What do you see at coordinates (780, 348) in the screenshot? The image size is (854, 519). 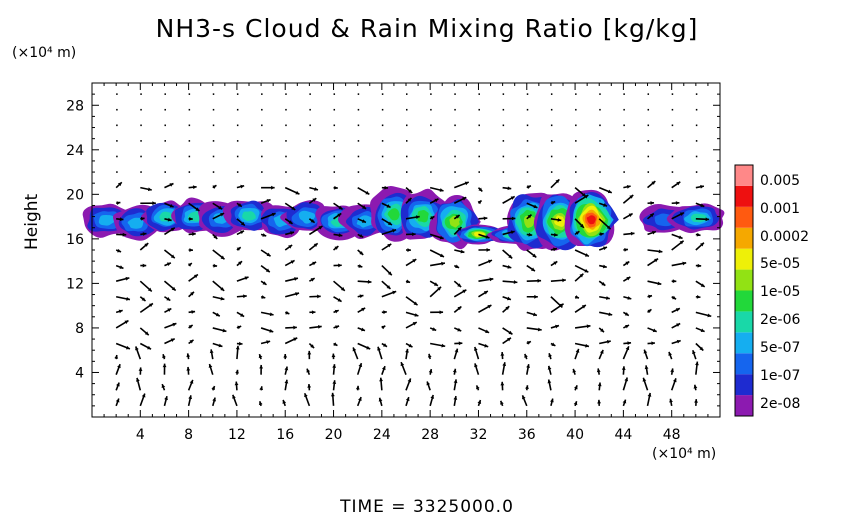 I see `colorbar-label: 5e-07` at bounding box center [780, 348].